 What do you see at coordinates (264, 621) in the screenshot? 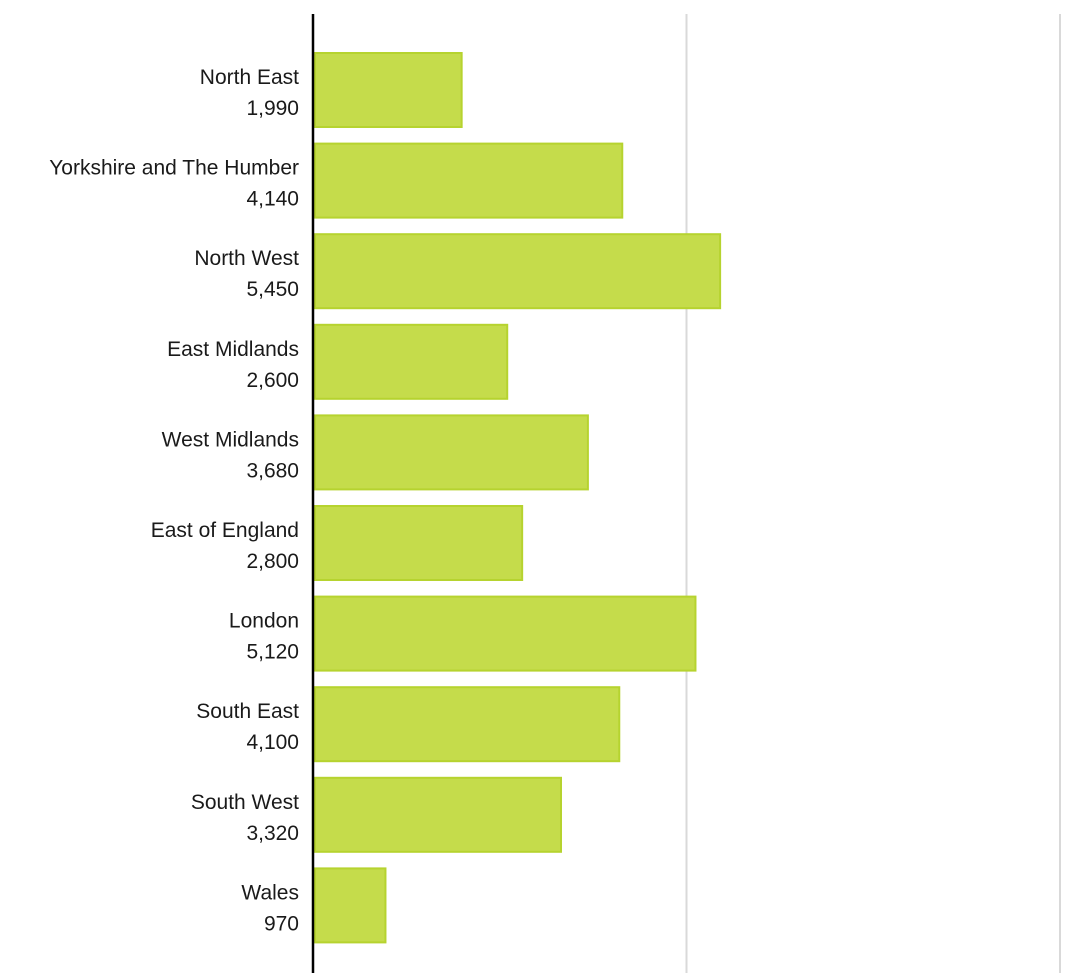
I see `category-label: London` at bounding box center [264, 621].